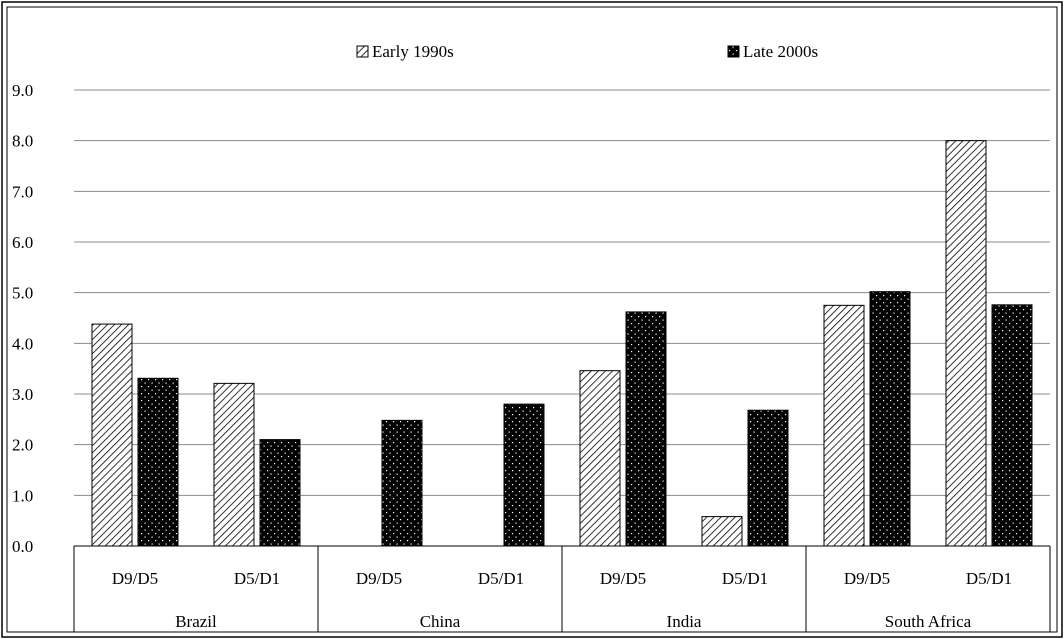 This screenshot has width=1064, height=639. Describe the element at coordinates (22, 546) in the screenshot. I see `y-tick-label: 0.0` at that location.